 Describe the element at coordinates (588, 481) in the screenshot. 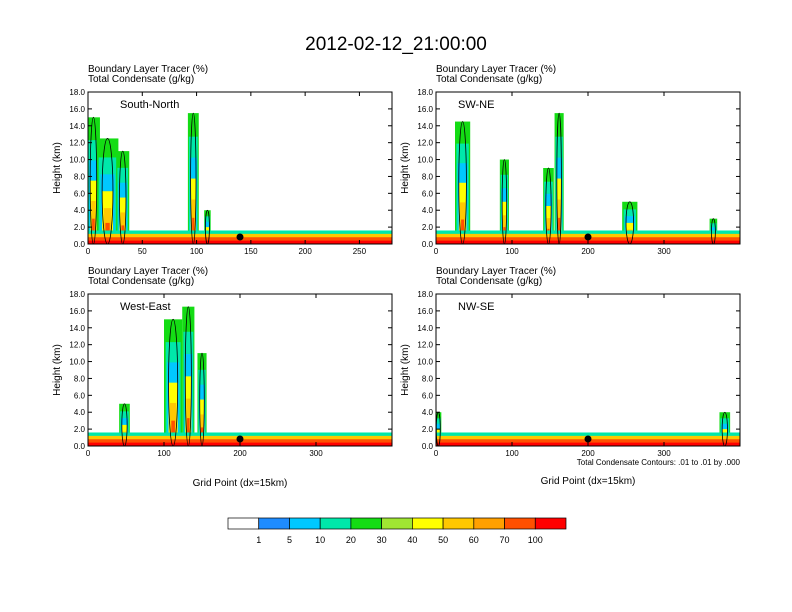

I see `x-axis-label-nw-se: Grid Point (dx=15km)` at that location.